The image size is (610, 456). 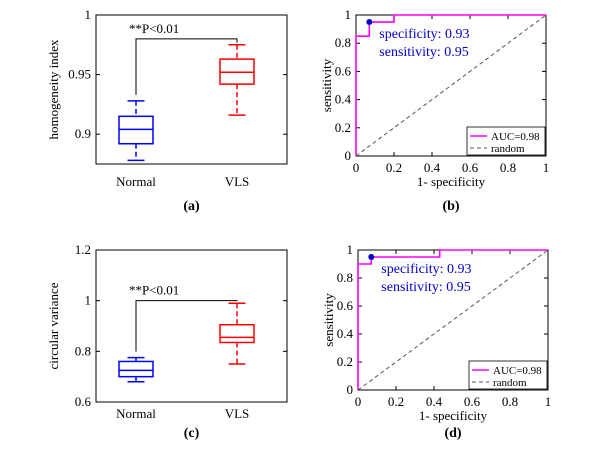 I want to click on panel-label: (c), so click(x=192, y=433).